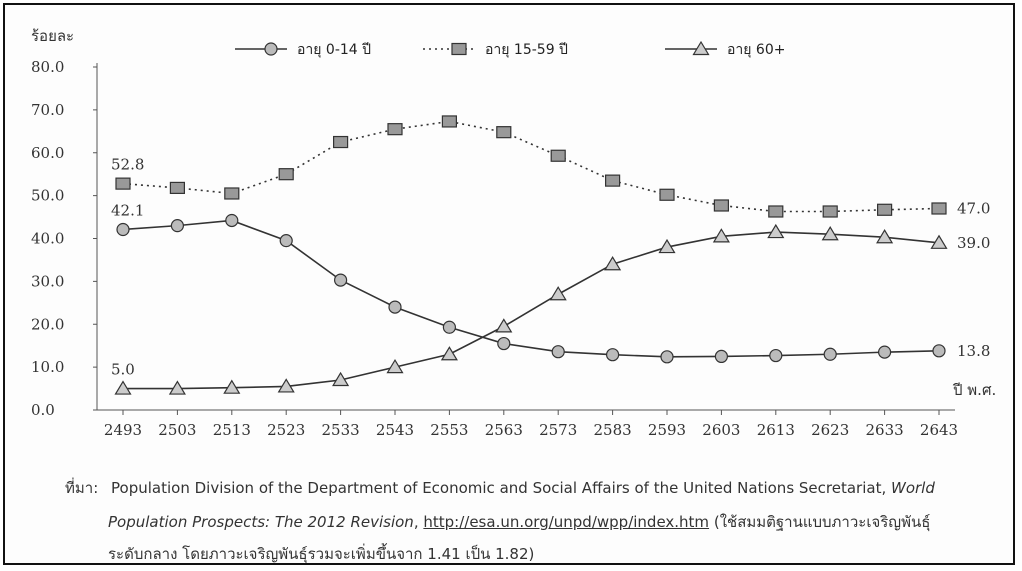 The image size is (1022, 571). What do you see at coordinates (721, 430) in the screenshot?
I see `x-tick-label: 2603` at bounding box center [721, 430].